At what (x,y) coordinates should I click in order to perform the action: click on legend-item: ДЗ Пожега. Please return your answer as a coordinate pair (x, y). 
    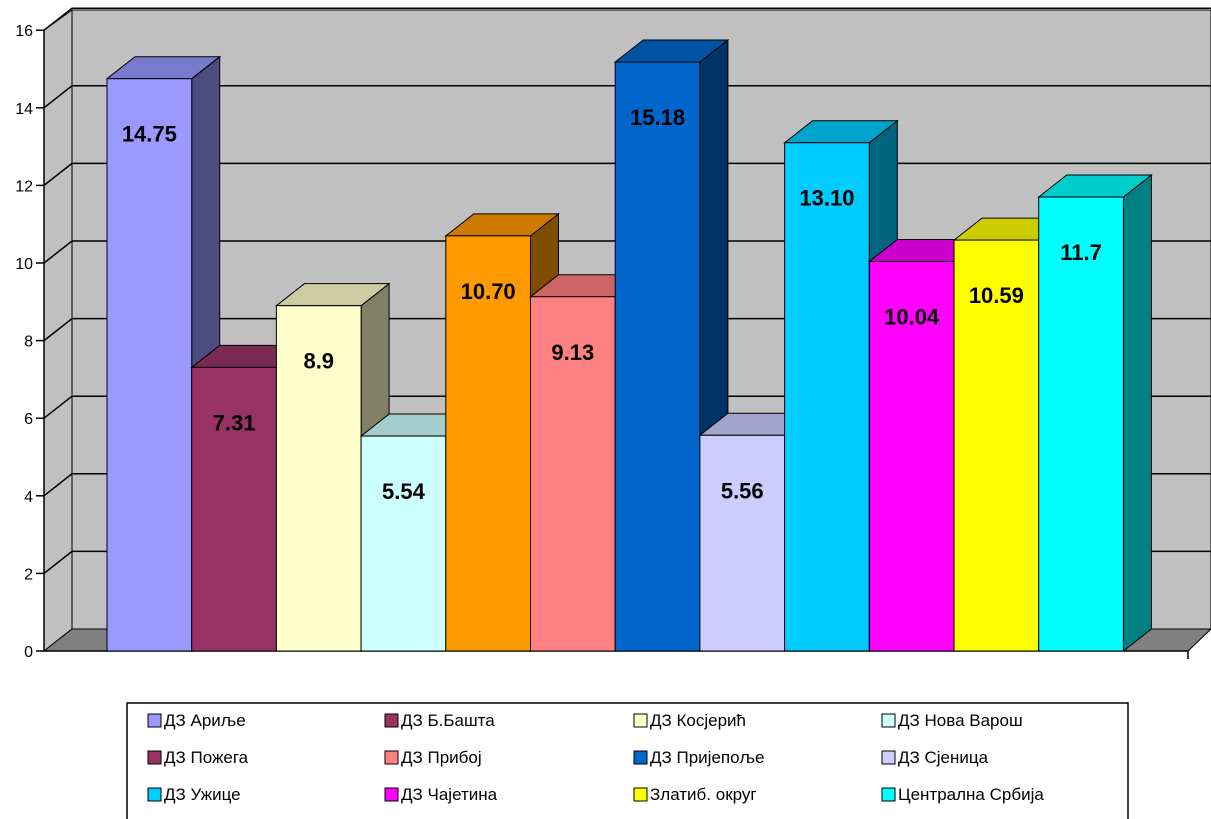
    Looking at the image, I should click on (198, 757).